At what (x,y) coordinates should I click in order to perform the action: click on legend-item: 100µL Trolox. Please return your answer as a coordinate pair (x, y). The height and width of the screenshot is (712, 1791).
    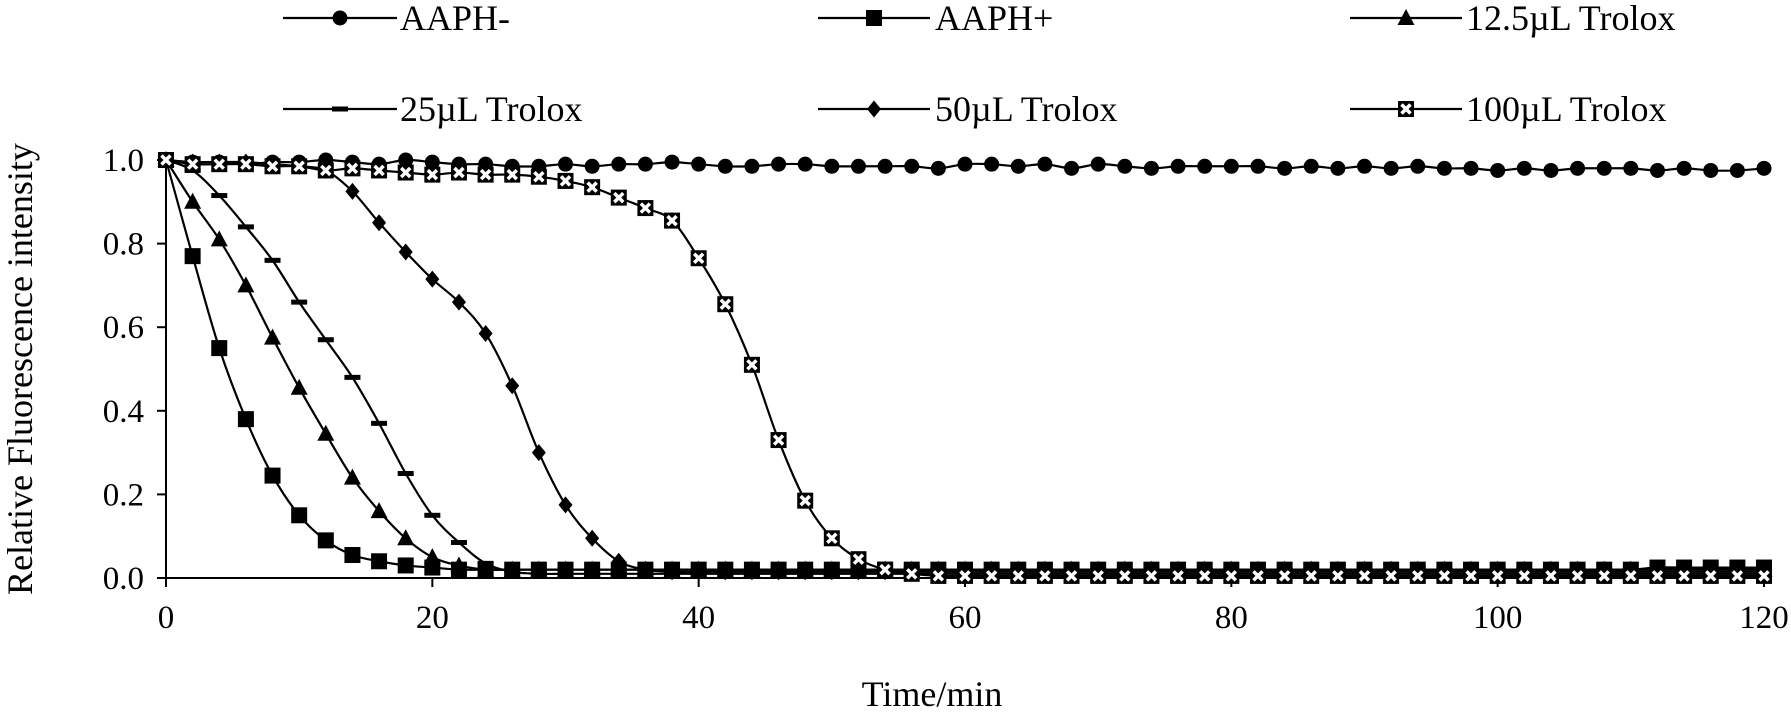
    Looking at the image, I should click on (1508, 109).